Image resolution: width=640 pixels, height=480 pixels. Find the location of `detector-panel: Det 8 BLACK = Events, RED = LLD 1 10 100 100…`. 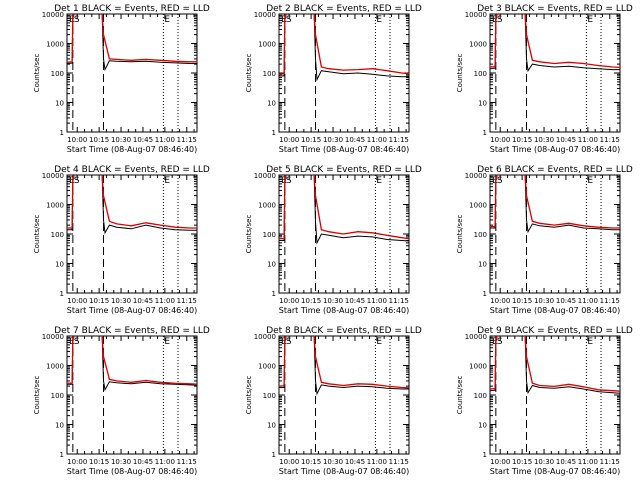

detector-panel: Det 8 BLACK = Events, RED = LLD 1 10 100 100… is located at coordinates (333, 401).